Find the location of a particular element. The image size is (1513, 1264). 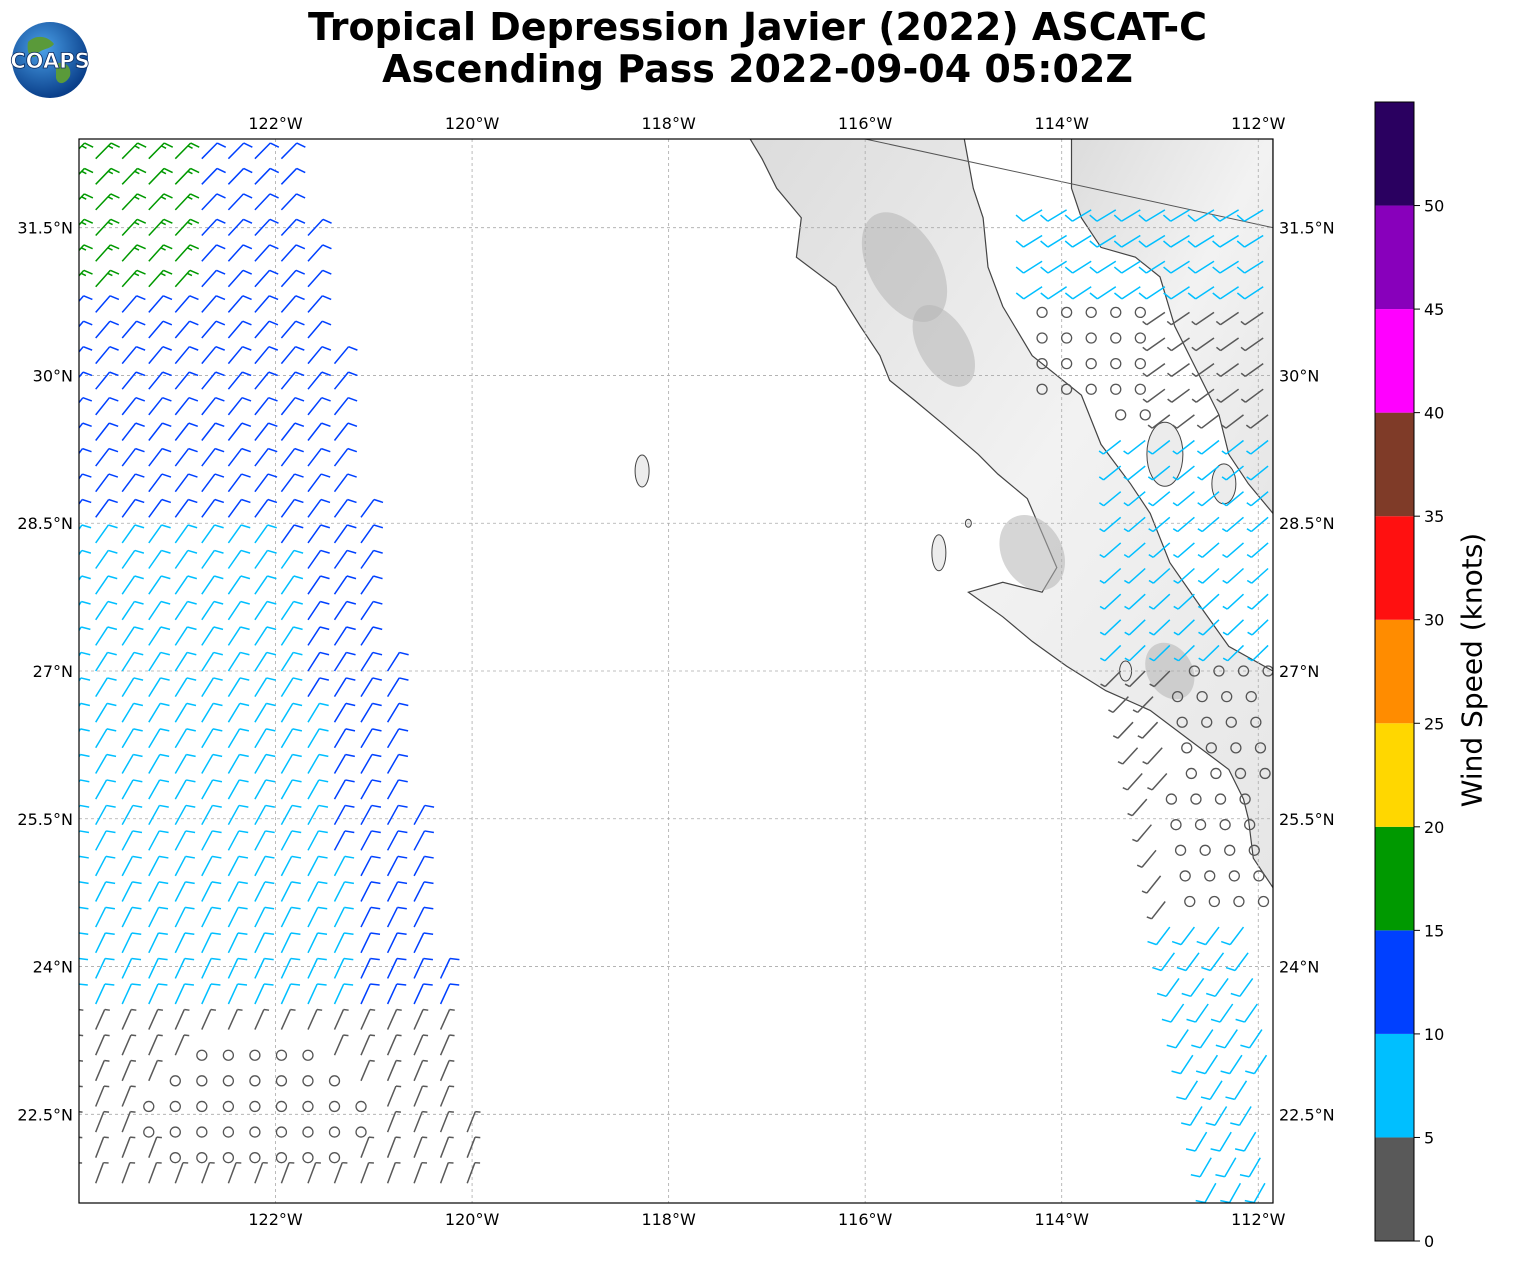

colorbar-tick-label: 25 is located at coordinates (1434, 723).